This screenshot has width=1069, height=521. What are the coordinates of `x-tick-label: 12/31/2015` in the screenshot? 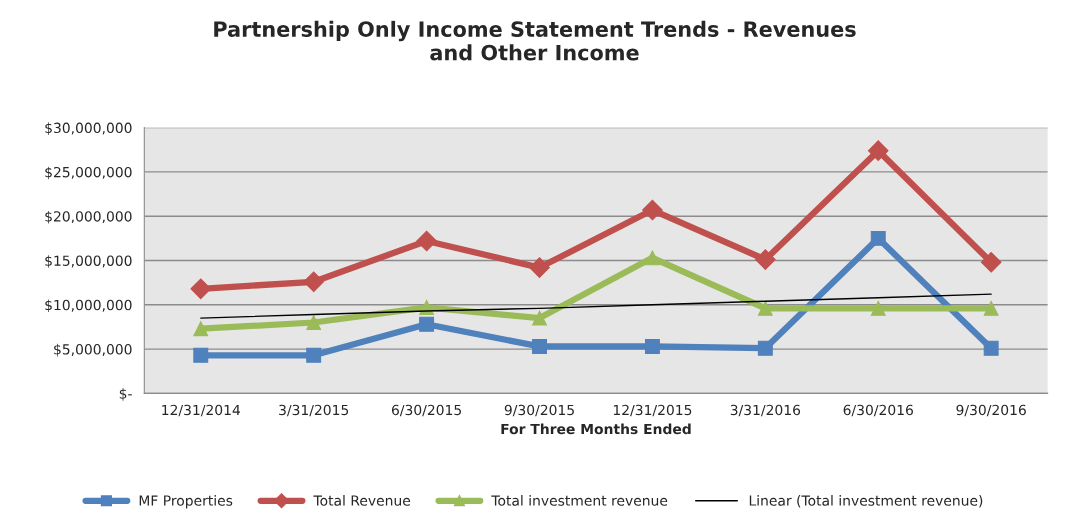 It's located at (652, 410).